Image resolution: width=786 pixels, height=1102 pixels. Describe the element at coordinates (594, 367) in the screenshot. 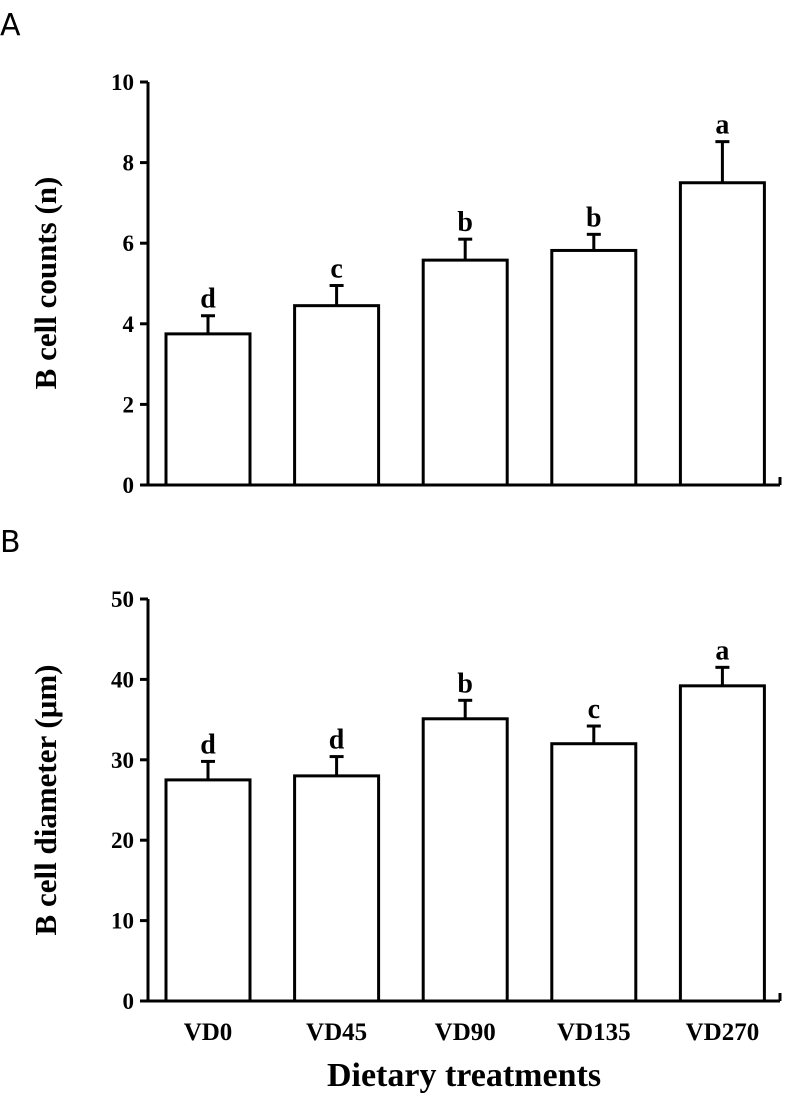

I see `panel-a-bar-vd135` at that location.